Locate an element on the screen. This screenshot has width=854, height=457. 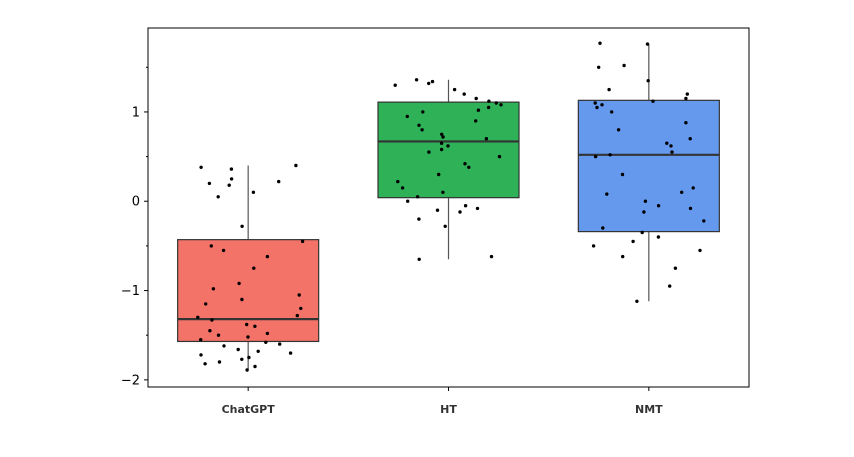
y-tick-label: 0 is located at coordinates (136, 202).